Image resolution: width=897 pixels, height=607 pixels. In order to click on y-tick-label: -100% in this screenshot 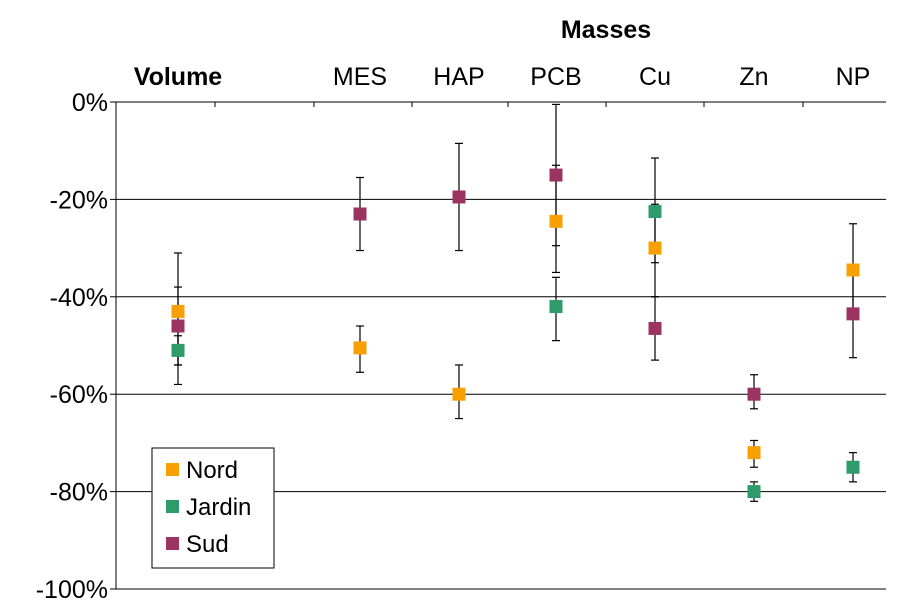, I will do `click(72, 590)`.